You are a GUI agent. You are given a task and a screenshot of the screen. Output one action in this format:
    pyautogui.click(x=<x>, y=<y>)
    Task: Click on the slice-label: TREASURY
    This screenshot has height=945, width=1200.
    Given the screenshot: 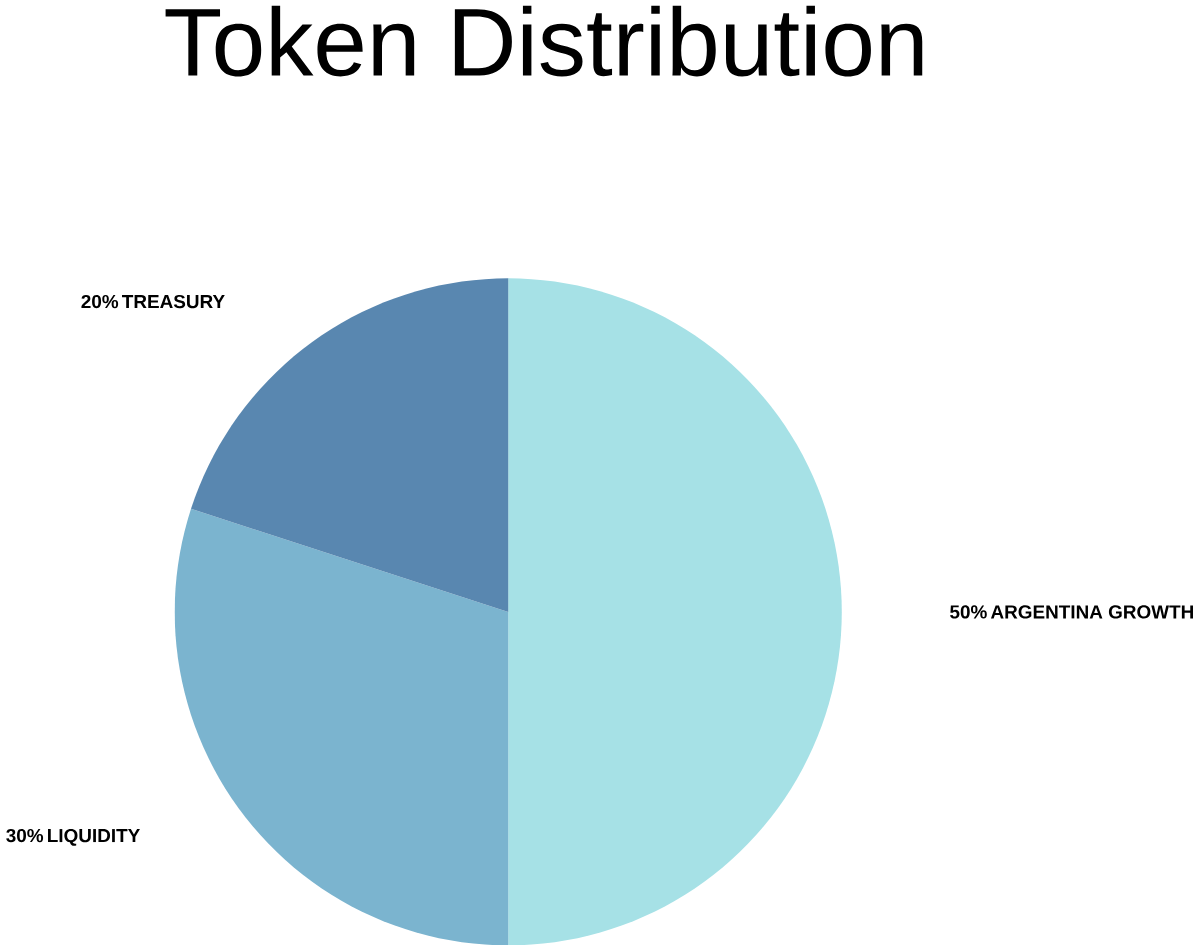 What is the action you would take?
    pyautogui.click(x=173, y=301)
    